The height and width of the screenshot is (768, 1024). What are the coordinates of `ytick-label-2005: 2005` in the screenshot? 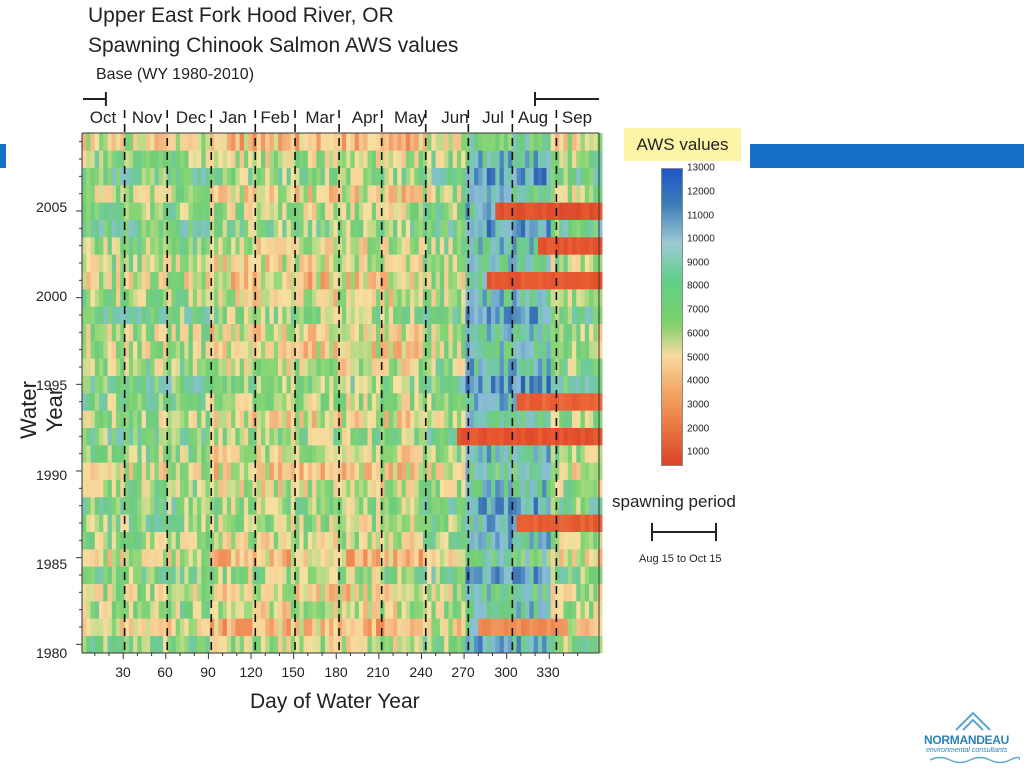 It's located at (52, 207).